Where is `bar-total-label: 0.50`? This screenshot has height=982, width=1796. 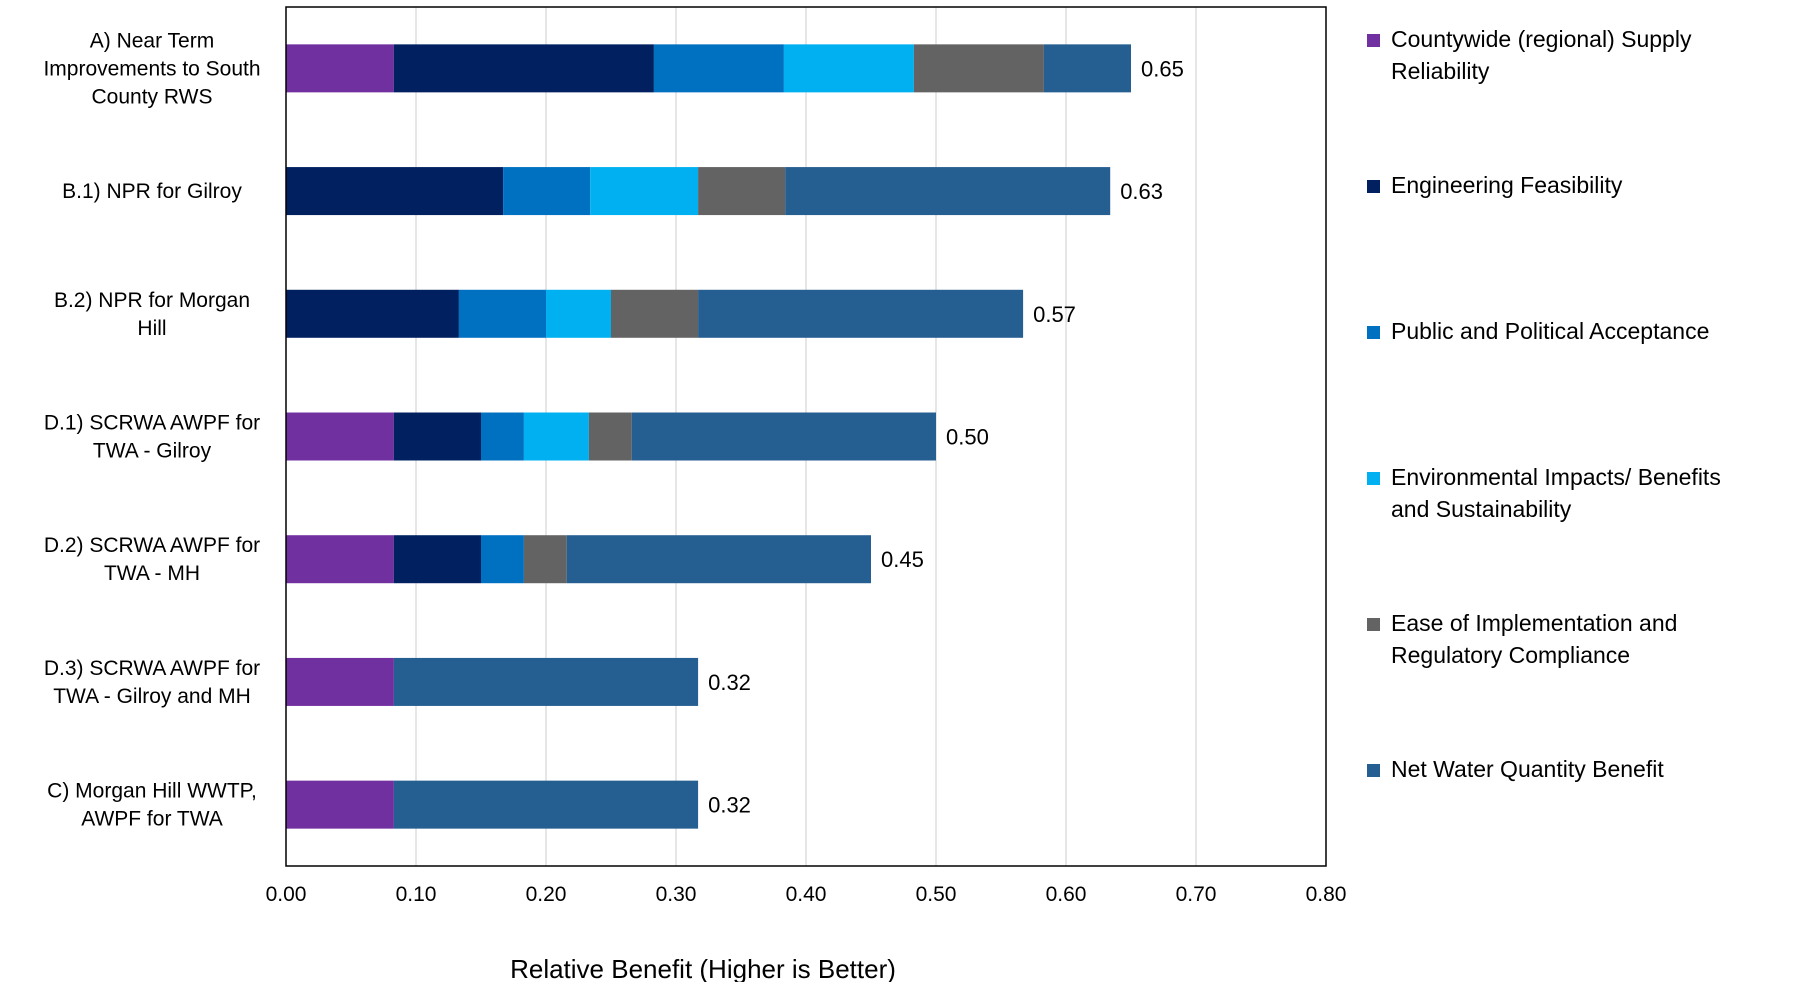 bar-total-label: 0.50 is located at coordinates (967, 437).